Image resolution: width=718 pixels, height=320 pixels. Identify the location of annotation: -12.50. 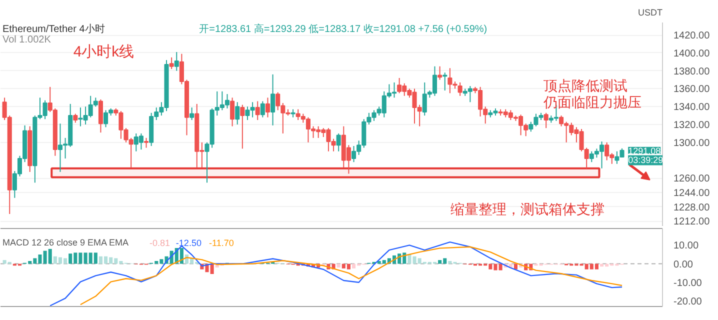
(189, 243).